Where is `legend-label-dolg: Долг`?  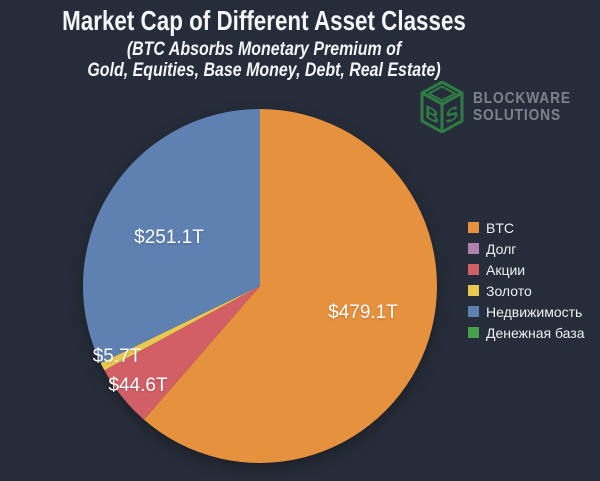 legend-label-dolg: Долг is located at coordinates (501, 248).